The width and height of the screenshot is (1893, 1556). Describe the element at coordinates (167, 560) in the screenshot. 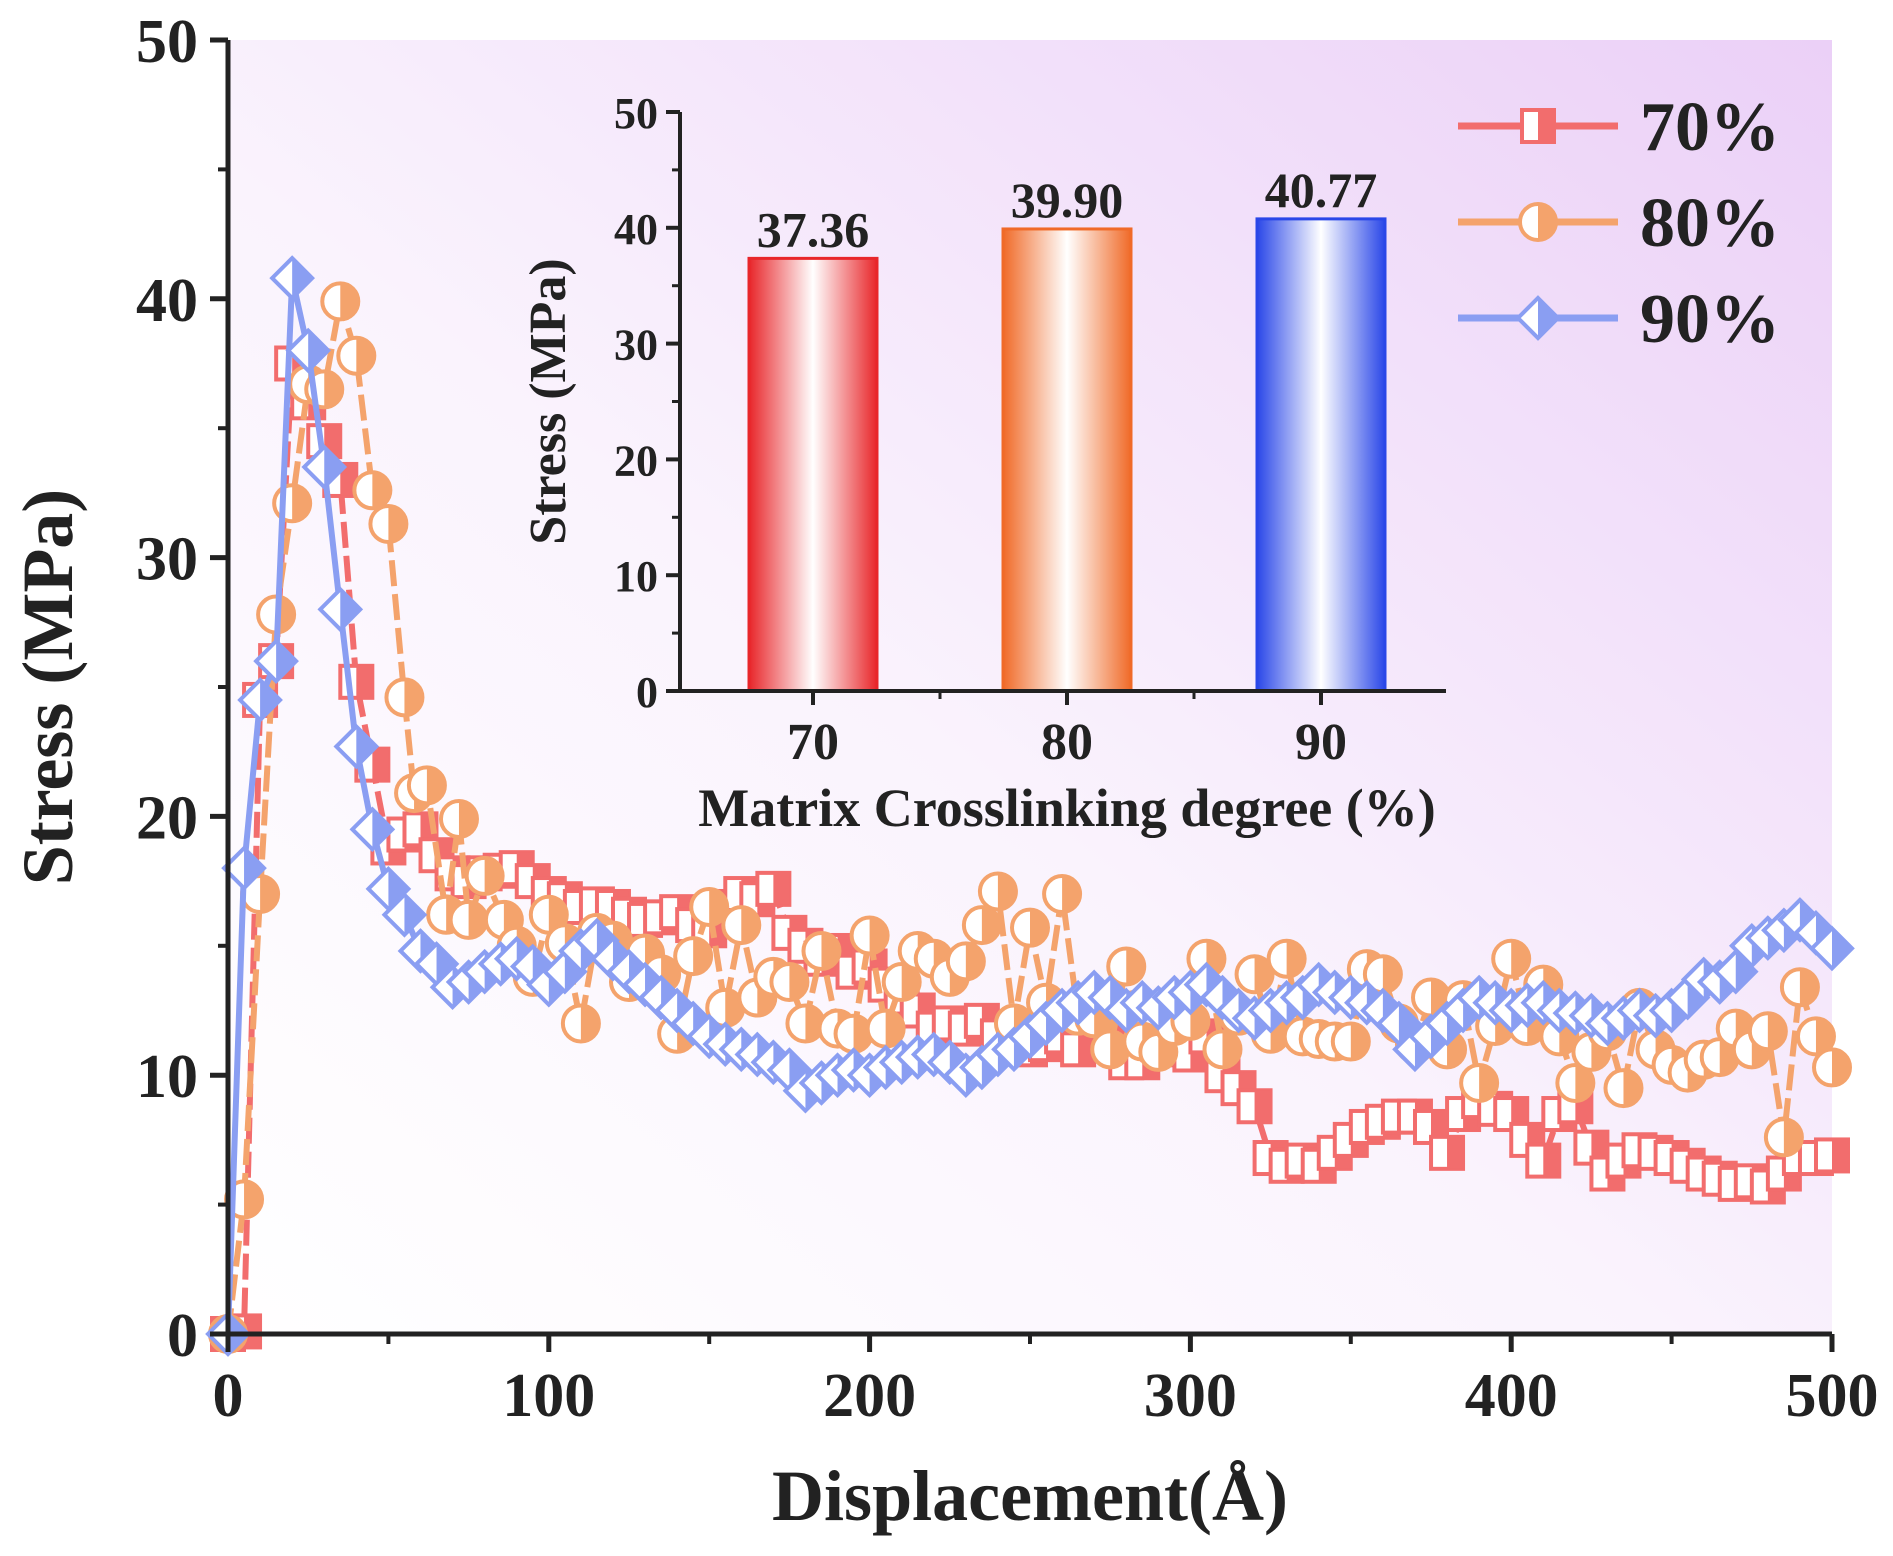

I see `y-tick-label: 30` at that location.